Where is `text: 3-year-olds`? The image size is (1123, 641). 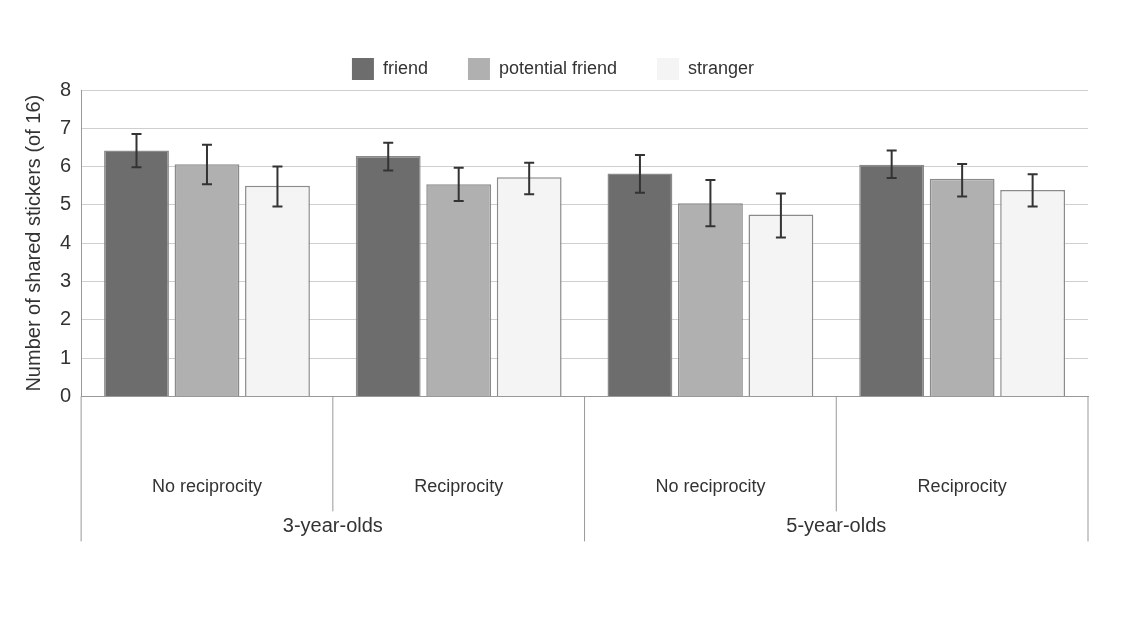
text: 3-year-olds is located at coordinates (332, 524).